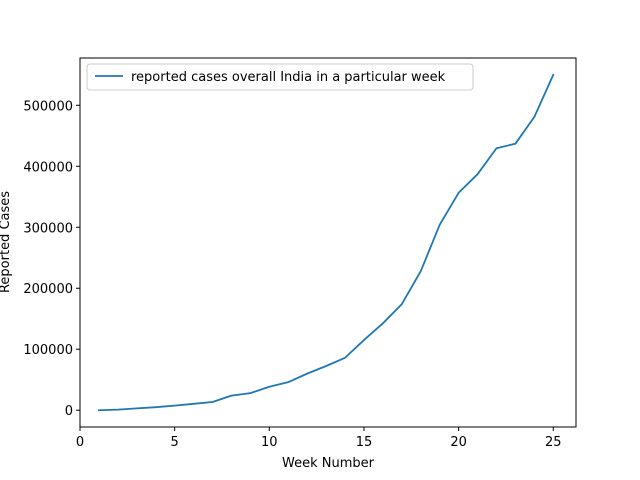  Describe the element at coordinates (328, 463) in the screenshot. I see `x-axis-label: Week Number` at that location.